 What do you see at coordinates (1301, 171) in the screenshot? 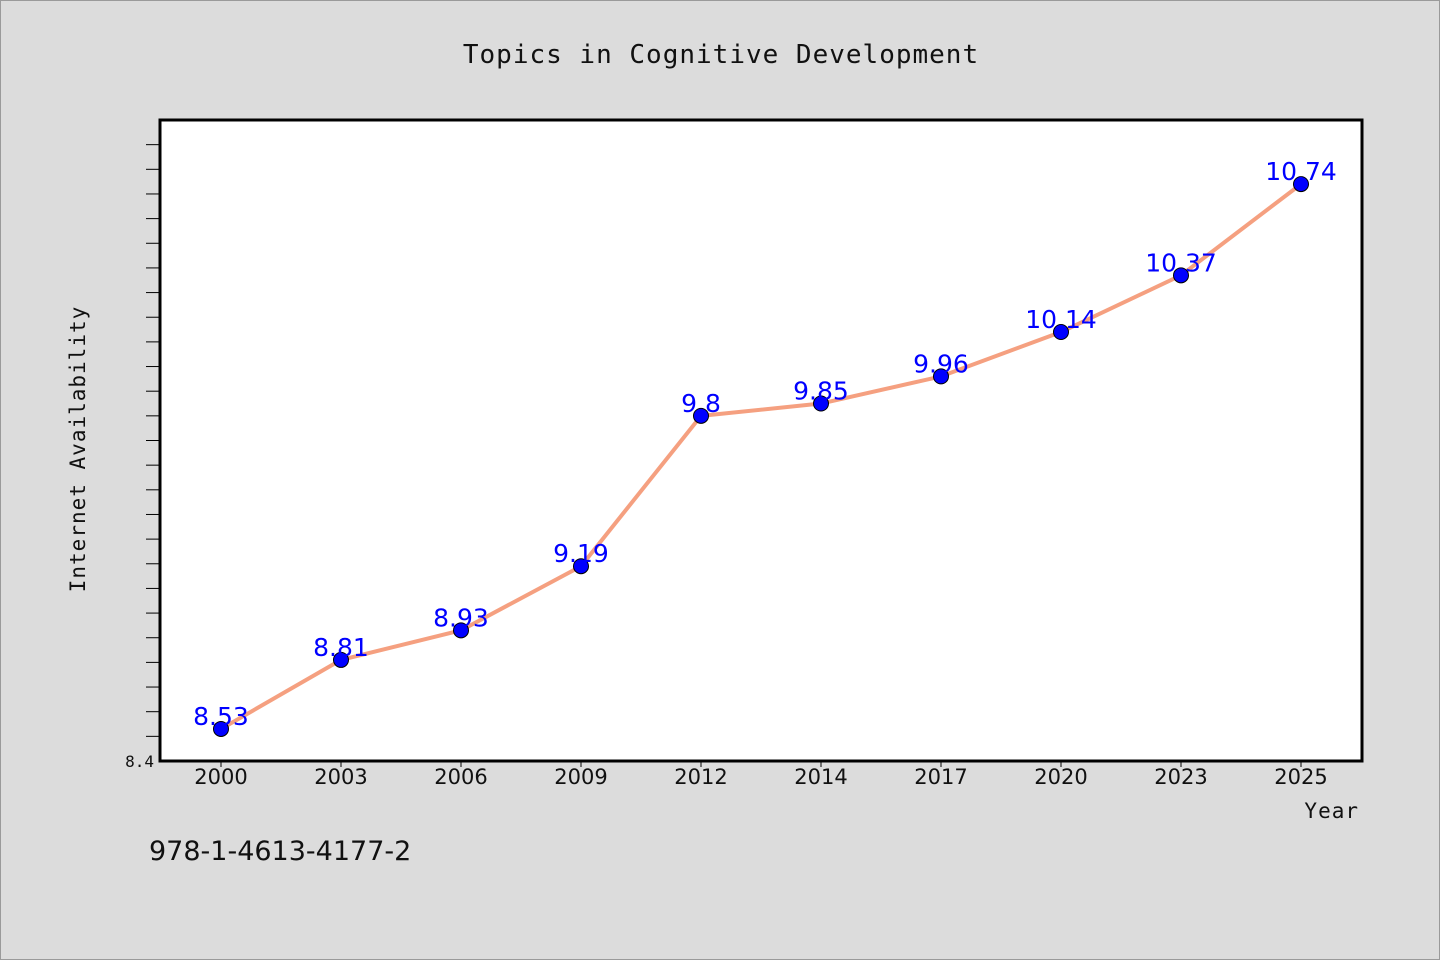
I see `data-label: 10.74` at bounding box center [1301, 171].